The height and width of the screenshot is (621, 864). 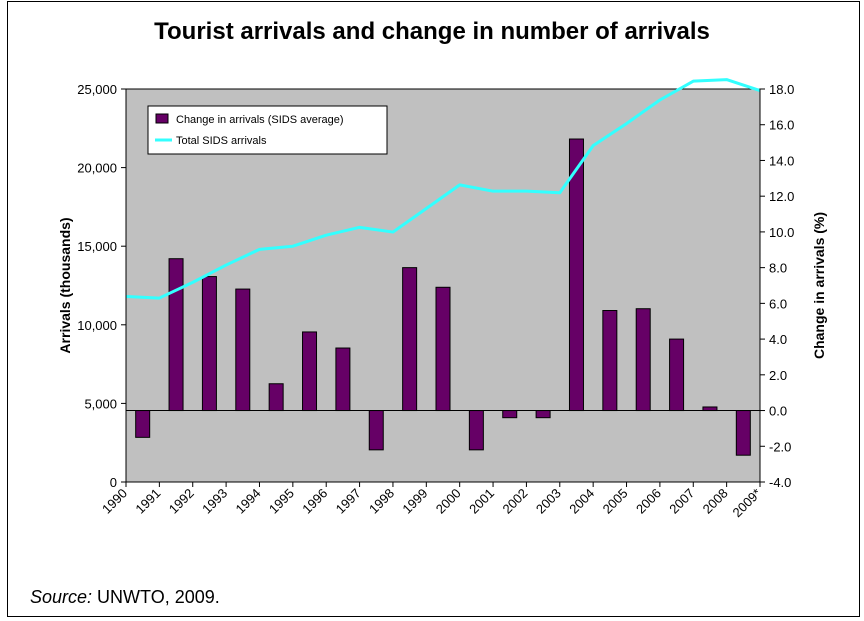 What do you see at coordinates (281, 501) in the screenshot?
I see `x-tick-label: 1995` at bounding box center [281, 501].